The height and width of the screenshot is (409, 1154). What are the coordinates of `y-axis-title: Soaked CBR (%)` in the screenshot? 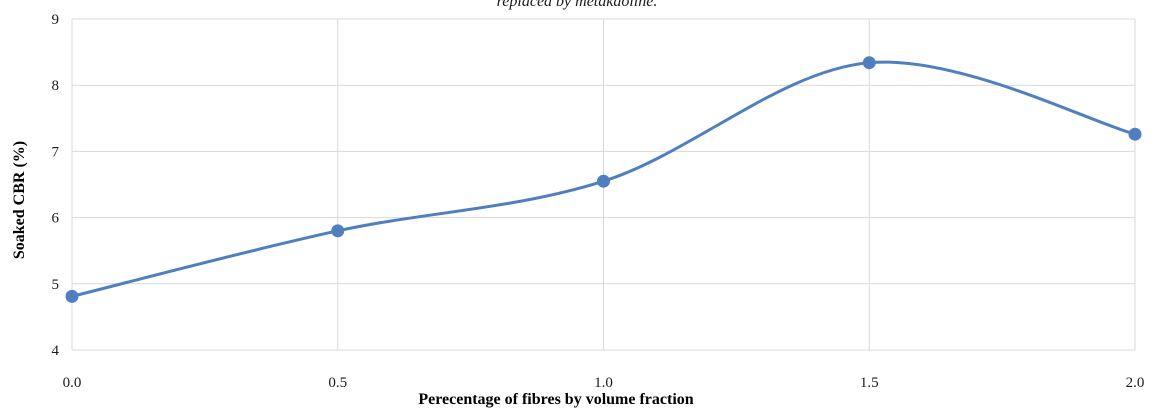 It's located at (19, 200).